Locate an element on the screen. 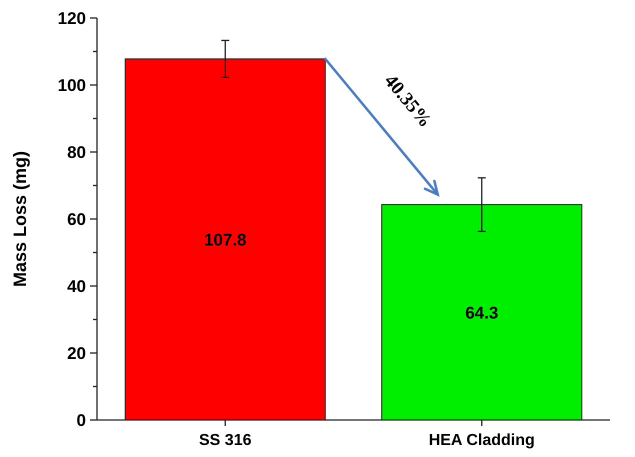  y-tick-label: 120 is located at coordinates (72, 18).